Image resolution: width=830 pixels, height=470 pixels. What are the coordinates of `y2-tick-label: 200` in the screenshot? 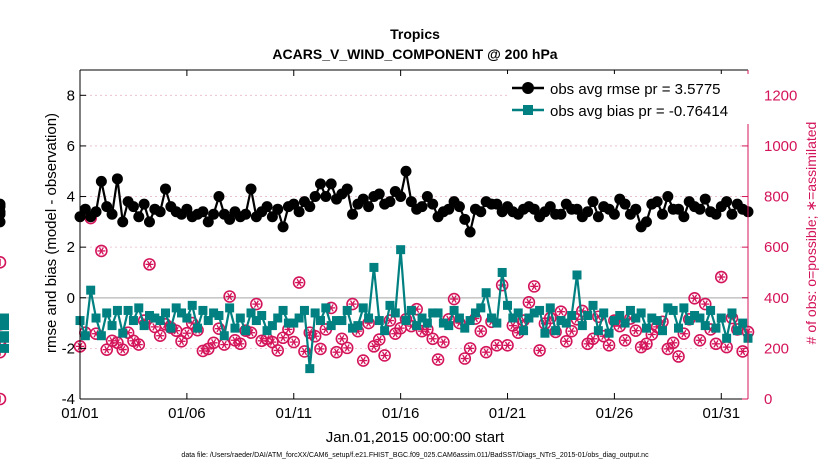 It's located at (776, 348).